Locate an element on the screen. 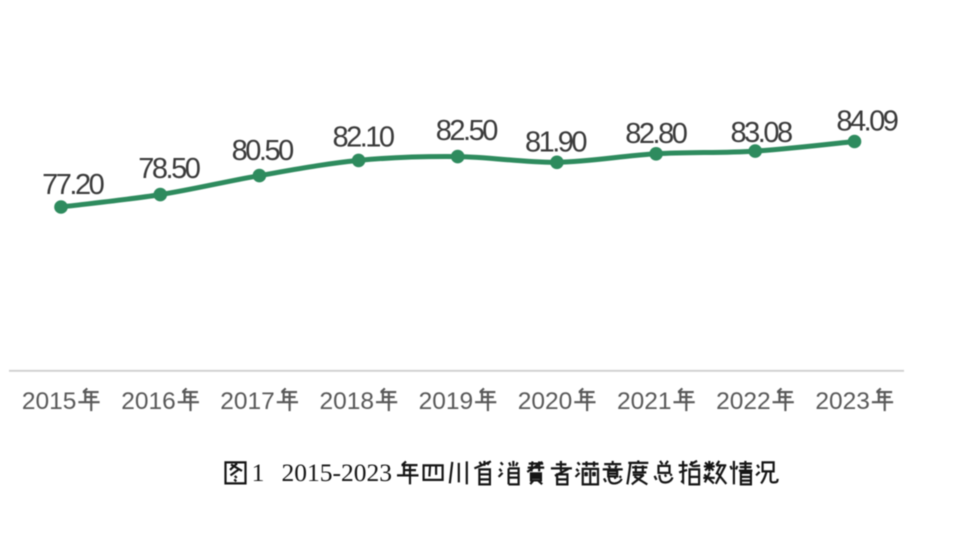 The height and width of the screenshot is (537, 960). svg-text: 2023 is located at coordinates (842, 401).